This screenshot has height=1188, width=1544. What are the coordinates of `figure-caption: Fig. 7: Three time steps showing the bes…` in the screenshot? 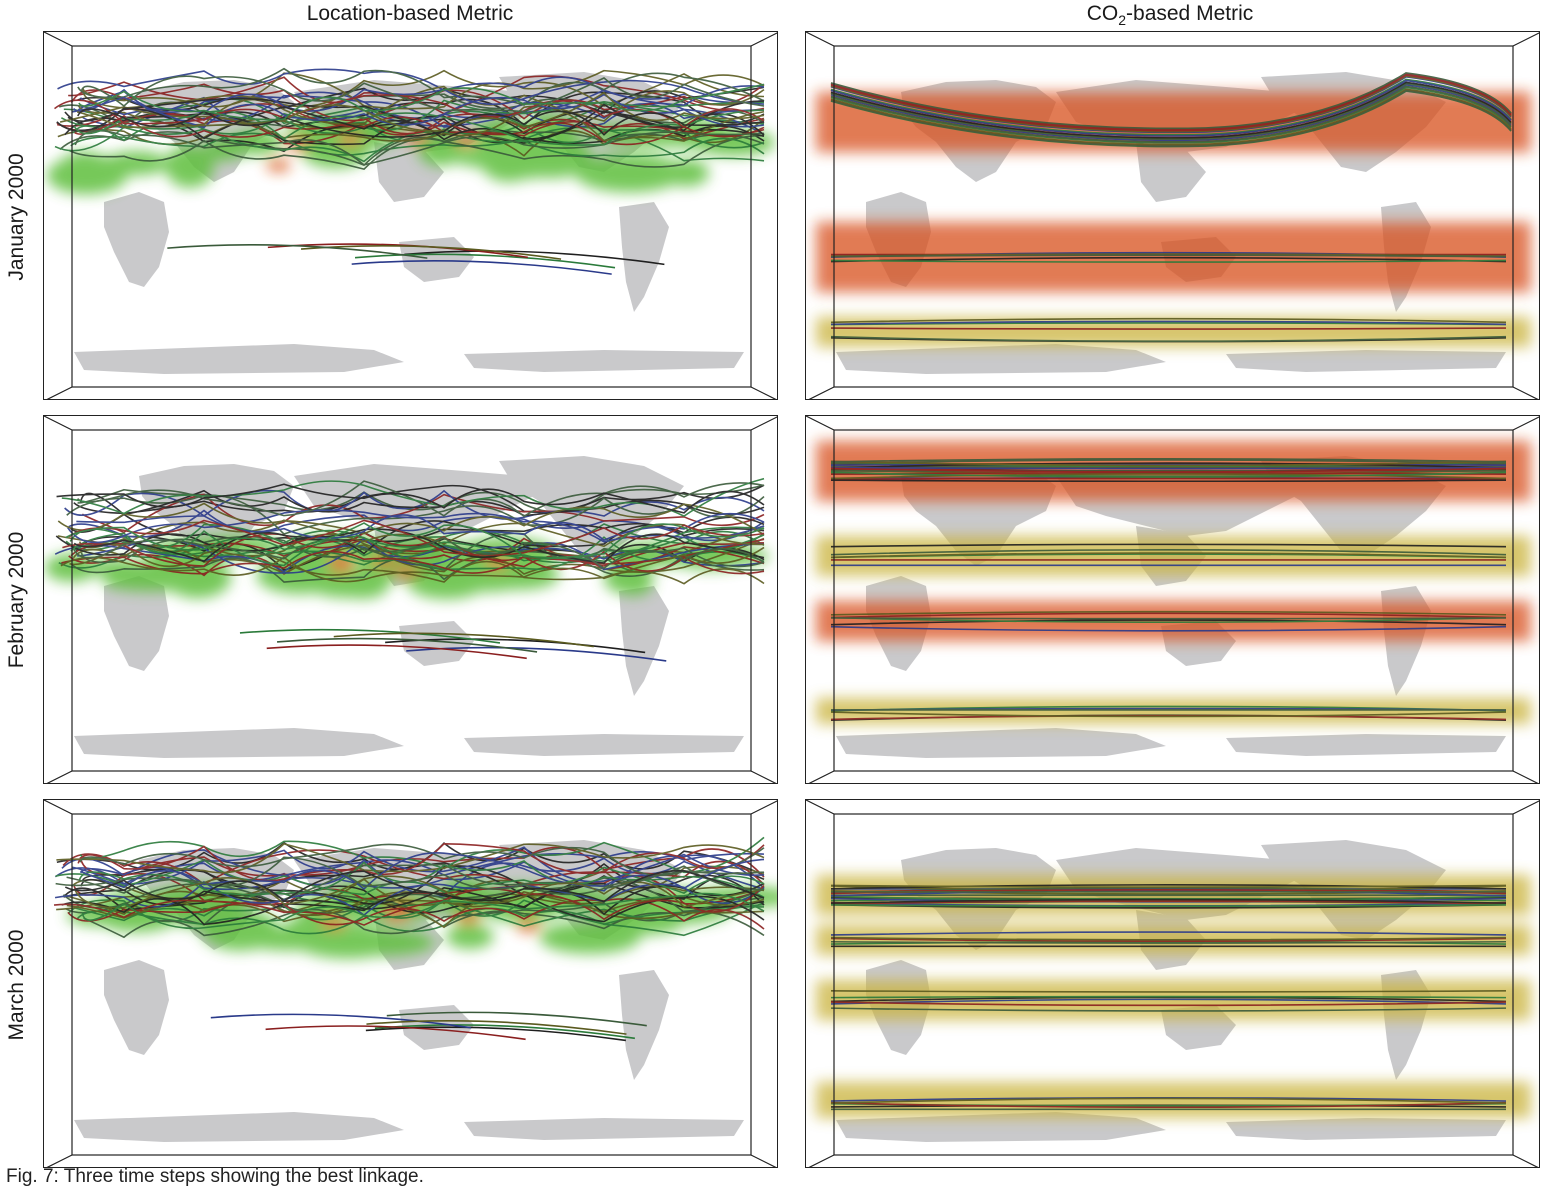 It's located at (215, 1177).